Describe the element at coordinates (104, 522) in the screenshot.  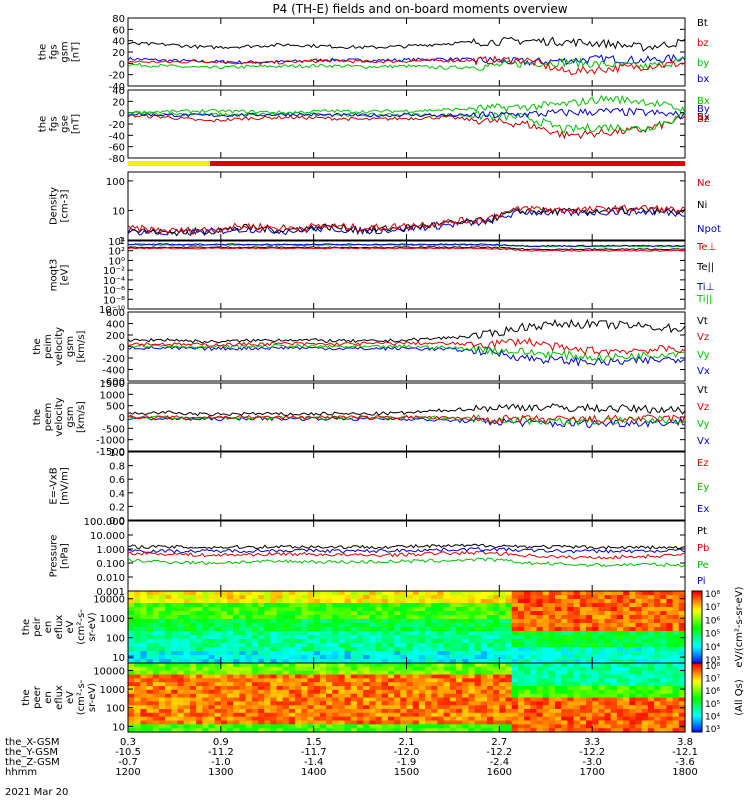
I see `y-tick-label: 100.000` at that location.